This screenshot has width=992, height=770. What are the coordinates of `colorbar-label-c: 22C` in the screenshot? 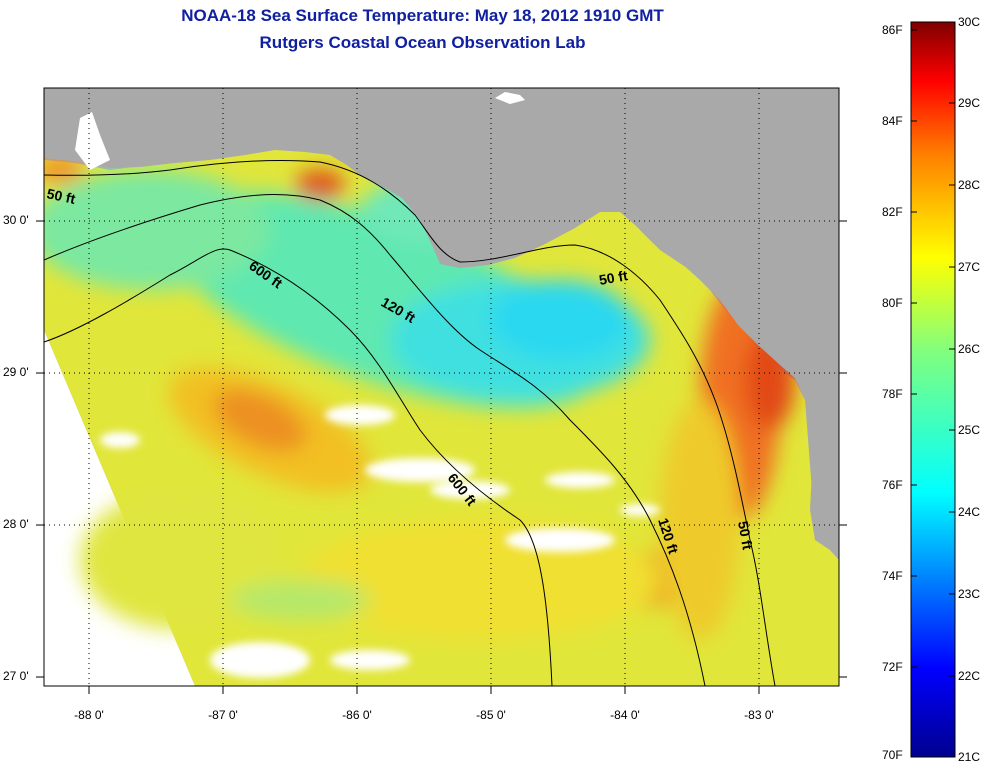 It's located at (969, 676).